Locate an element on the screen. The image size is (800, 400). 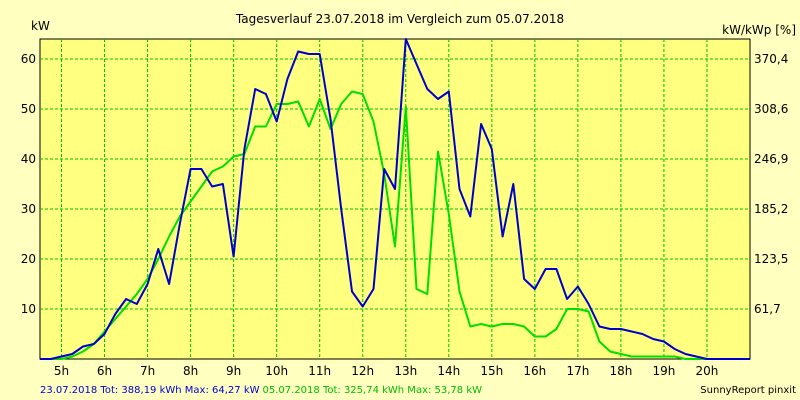
y-axis-label-left: kW is located at coordinates (40, 26).